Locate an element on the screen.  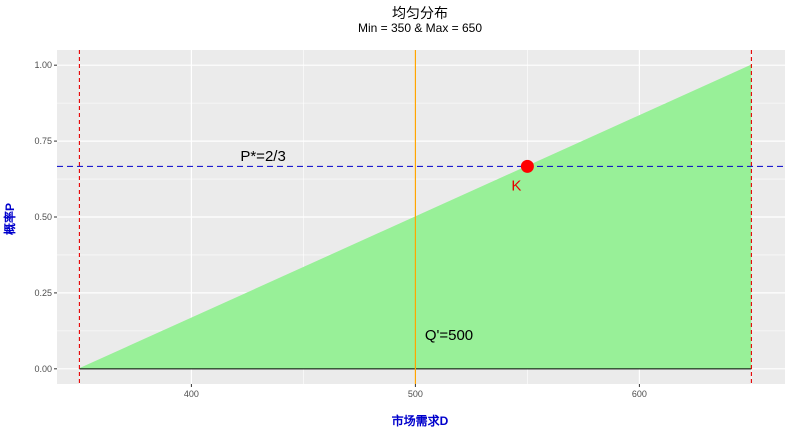
y-tick-label: 0.00 is located at coordinates (43, 369).